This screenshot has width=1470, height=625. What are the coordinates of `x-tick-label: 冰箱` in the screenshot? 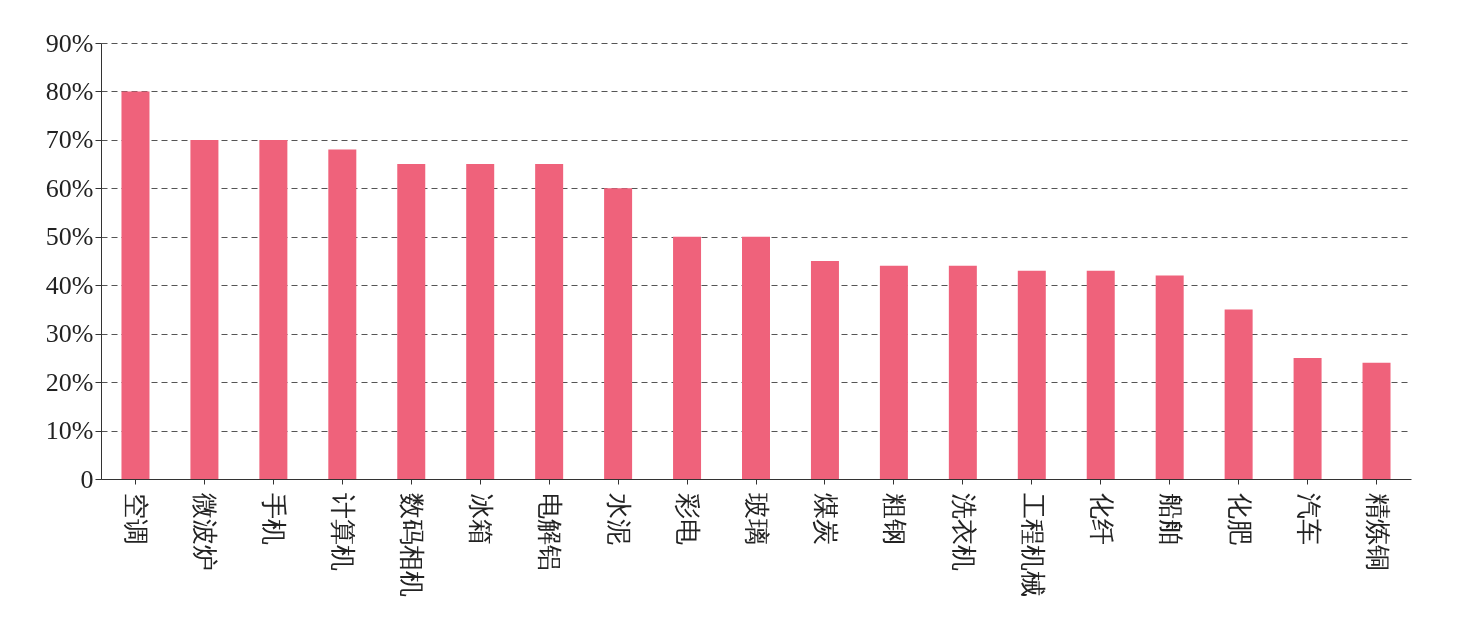 It's located at (481, 518).